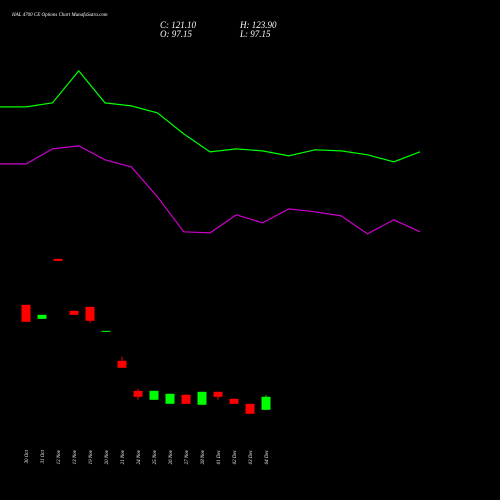  I want to click on x-tick-label: 30 Oct, so click(27, 456).